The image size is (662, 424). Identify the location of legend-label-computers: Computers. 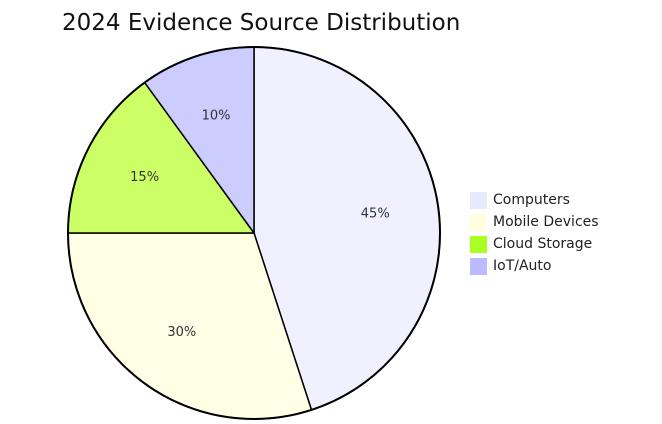
(531, 200).